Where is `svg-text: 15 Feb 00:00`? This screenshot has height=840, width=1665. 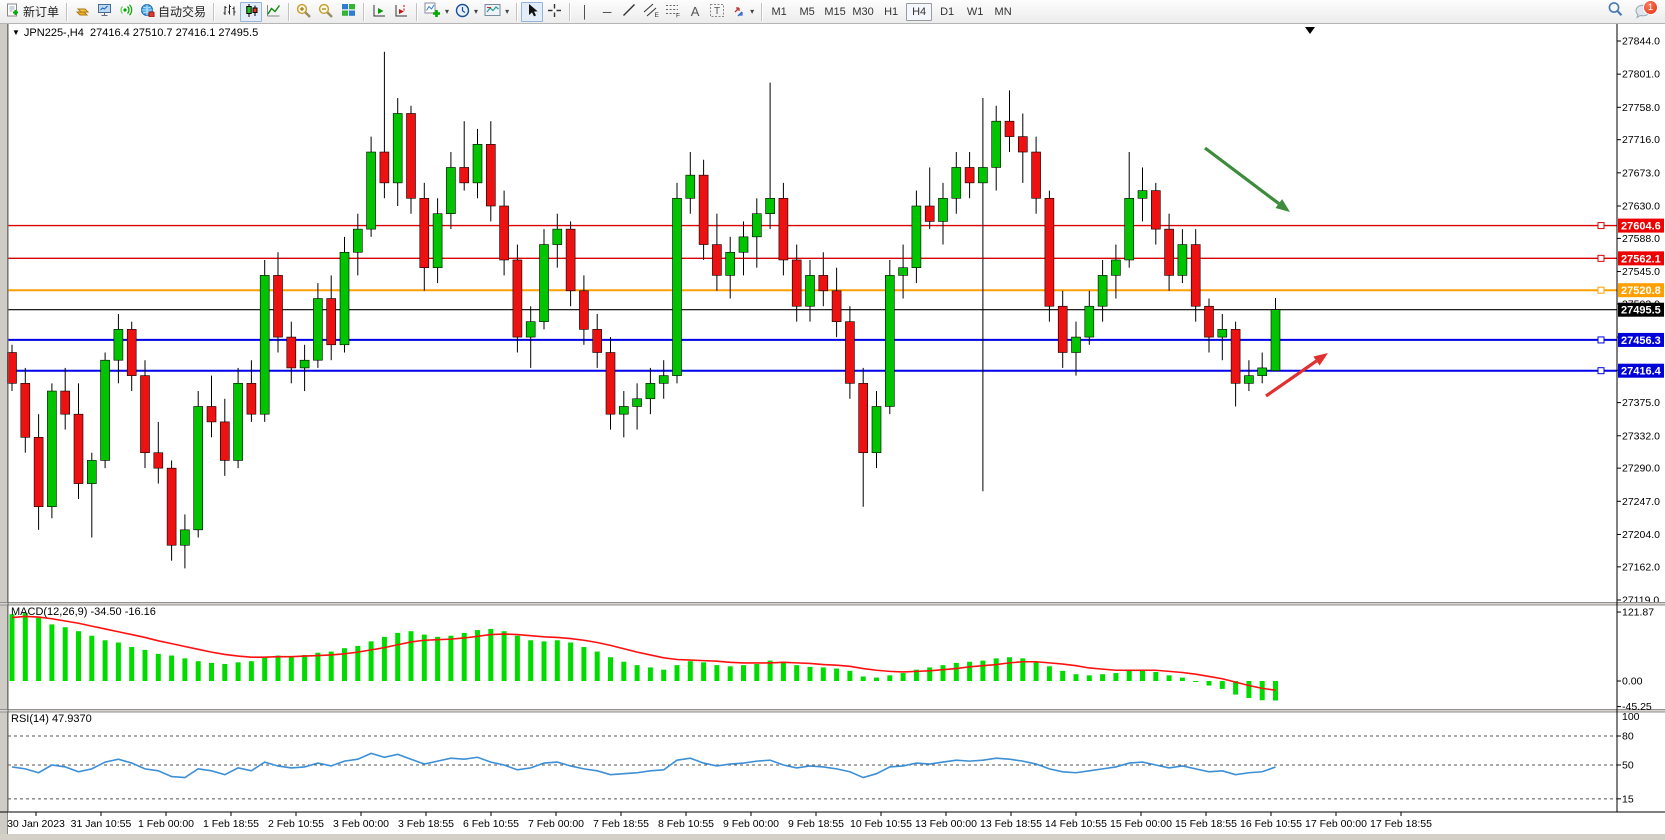 svg-text: 15 Feb 00:00 is located at coordinates (1141, 824).